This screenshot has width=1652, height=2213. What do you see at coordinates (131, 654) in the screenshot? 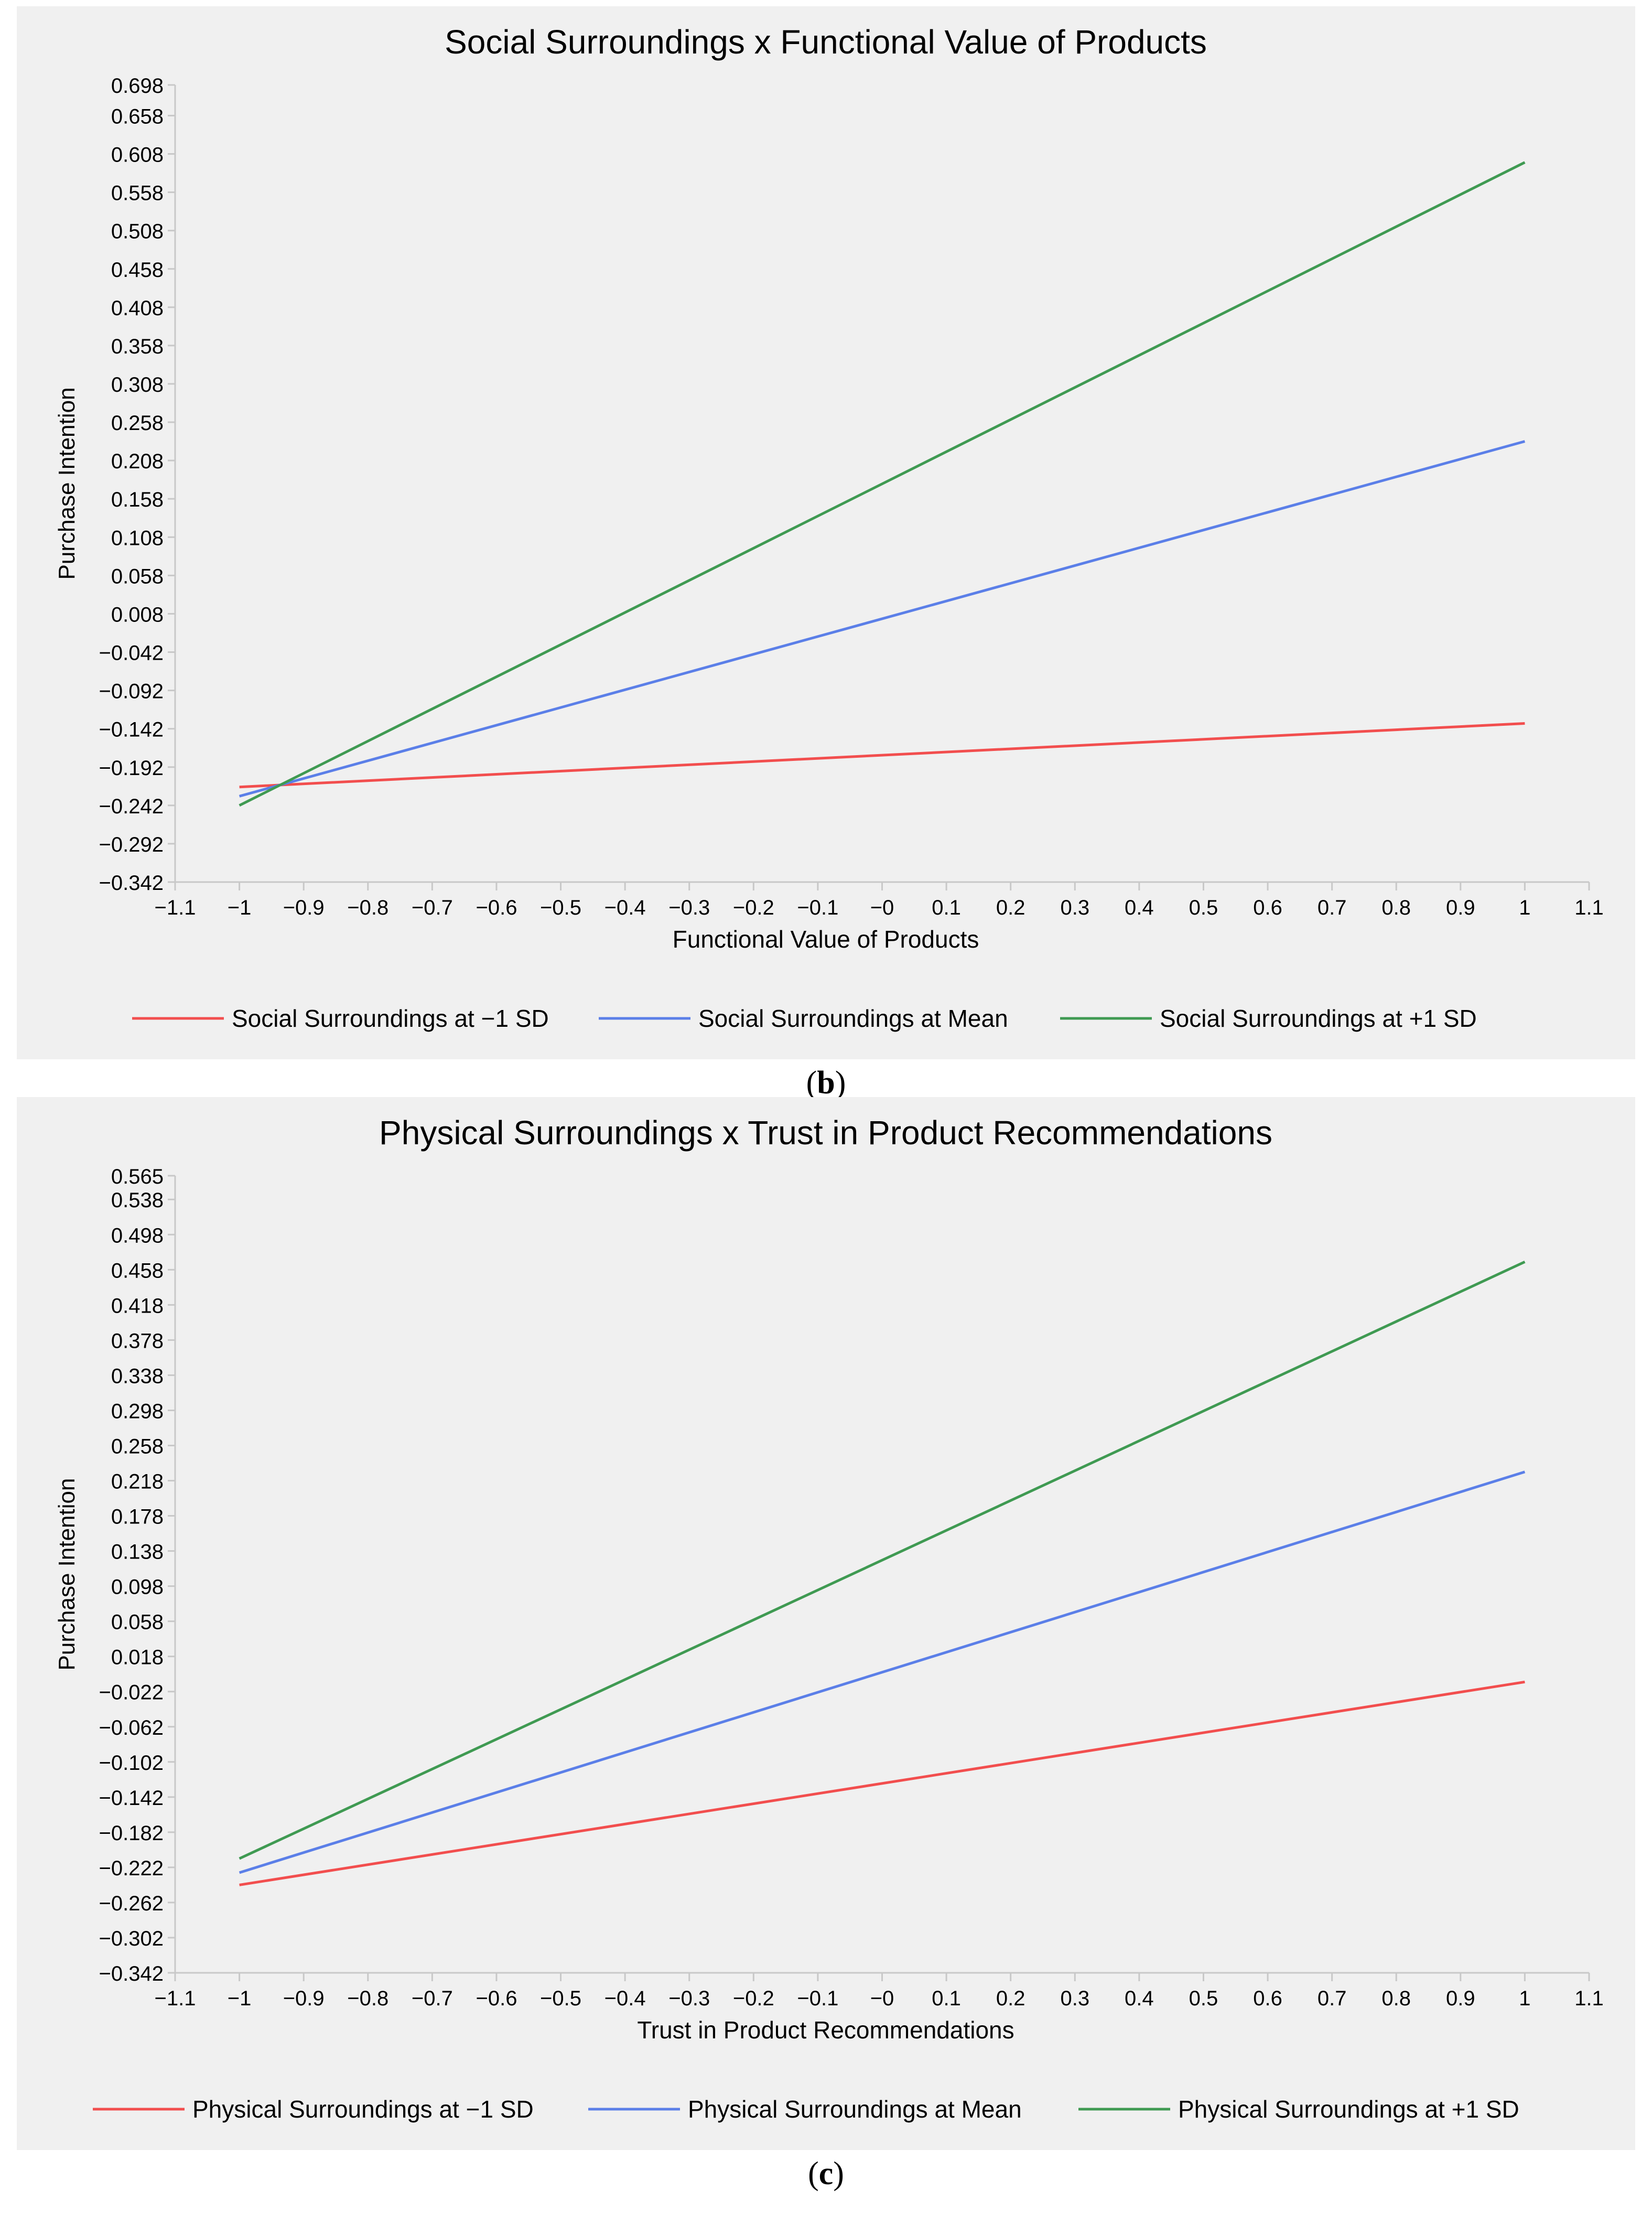
I see `chart-b-y-tick-label: −0.042` at bounding box center [131, 654].